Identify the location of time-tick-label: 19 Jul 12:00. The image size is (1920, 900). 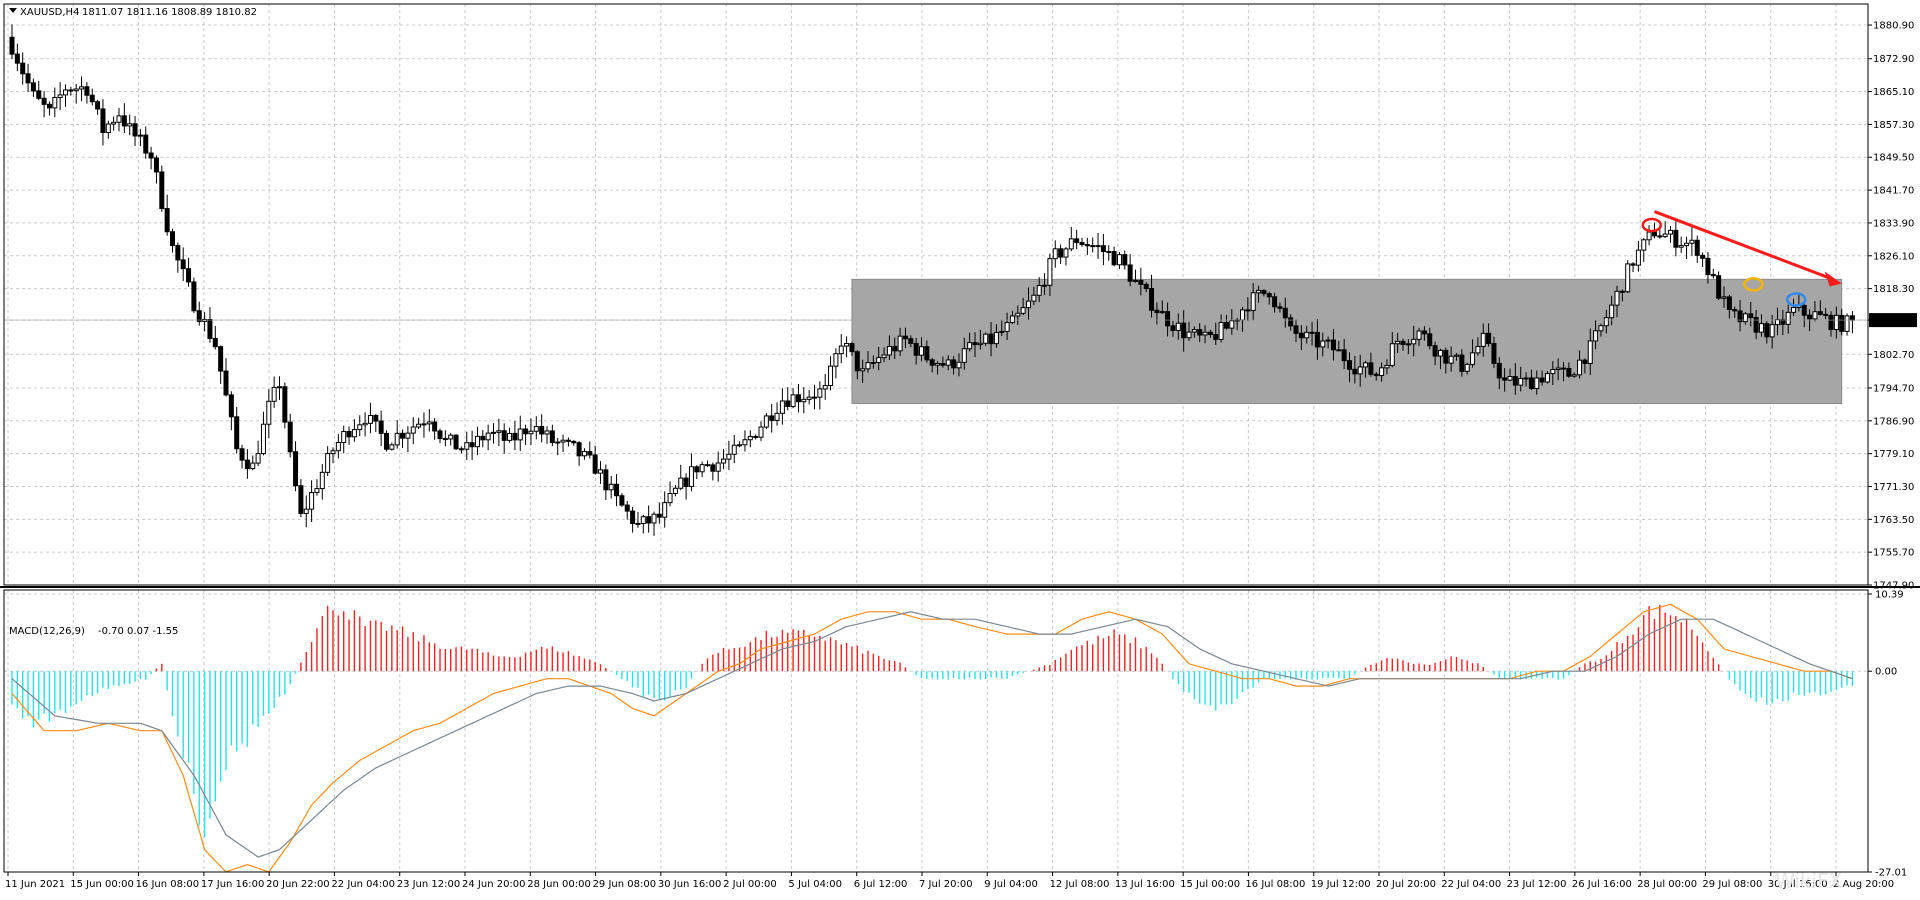
(1341, 884).